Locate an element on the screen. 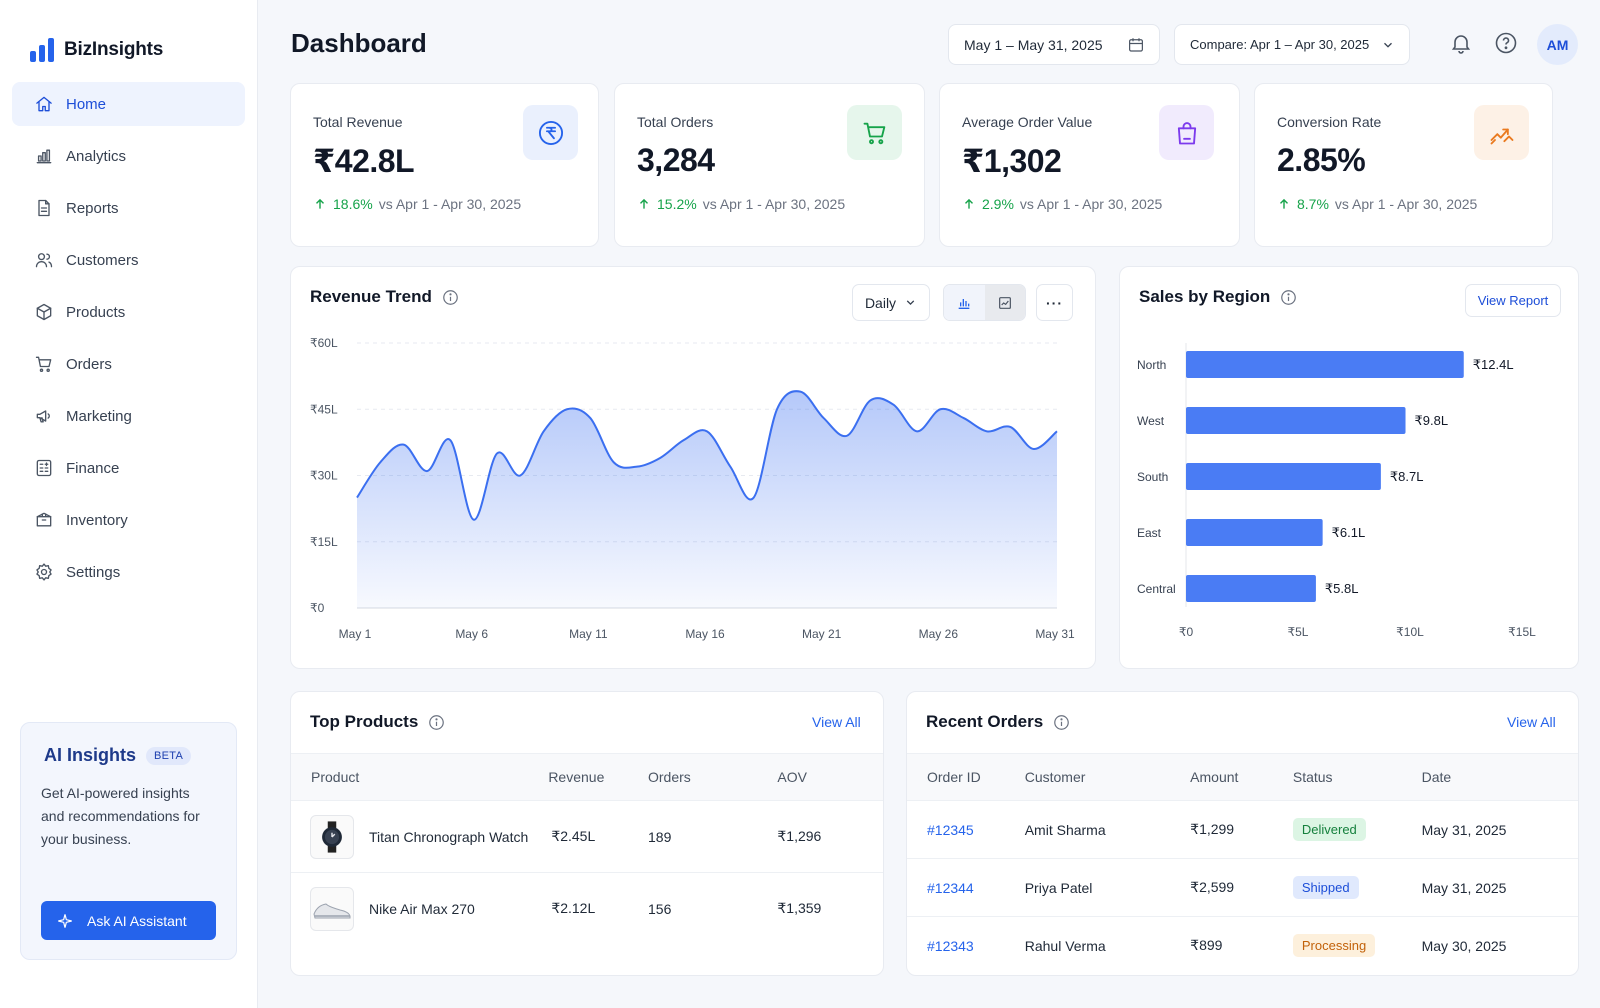  granularity-dropdown: Daily is located at coordinates (891, 302).